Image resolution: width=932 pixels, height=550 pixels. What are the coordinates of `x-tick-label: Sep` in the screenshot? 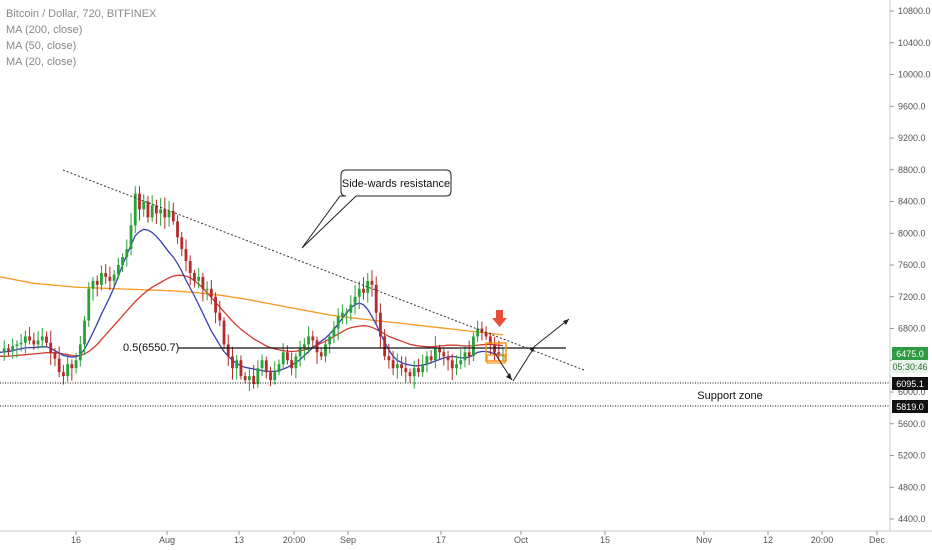 It's located at (348, 540).